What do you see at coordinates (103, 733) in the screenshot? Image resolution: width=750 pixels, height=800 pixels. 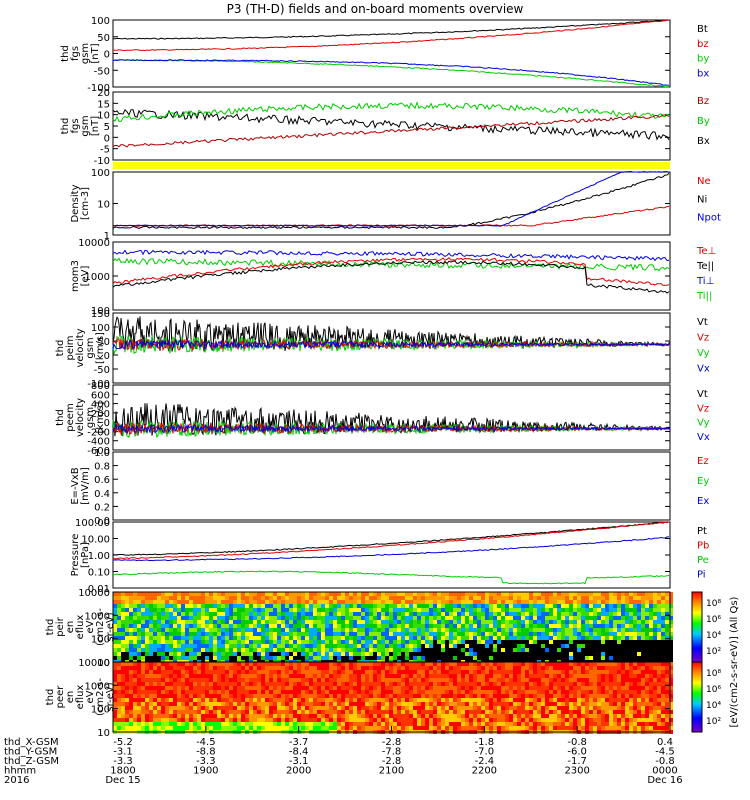 I see `y-tick-label: 10` at bounding box center [103, 733].